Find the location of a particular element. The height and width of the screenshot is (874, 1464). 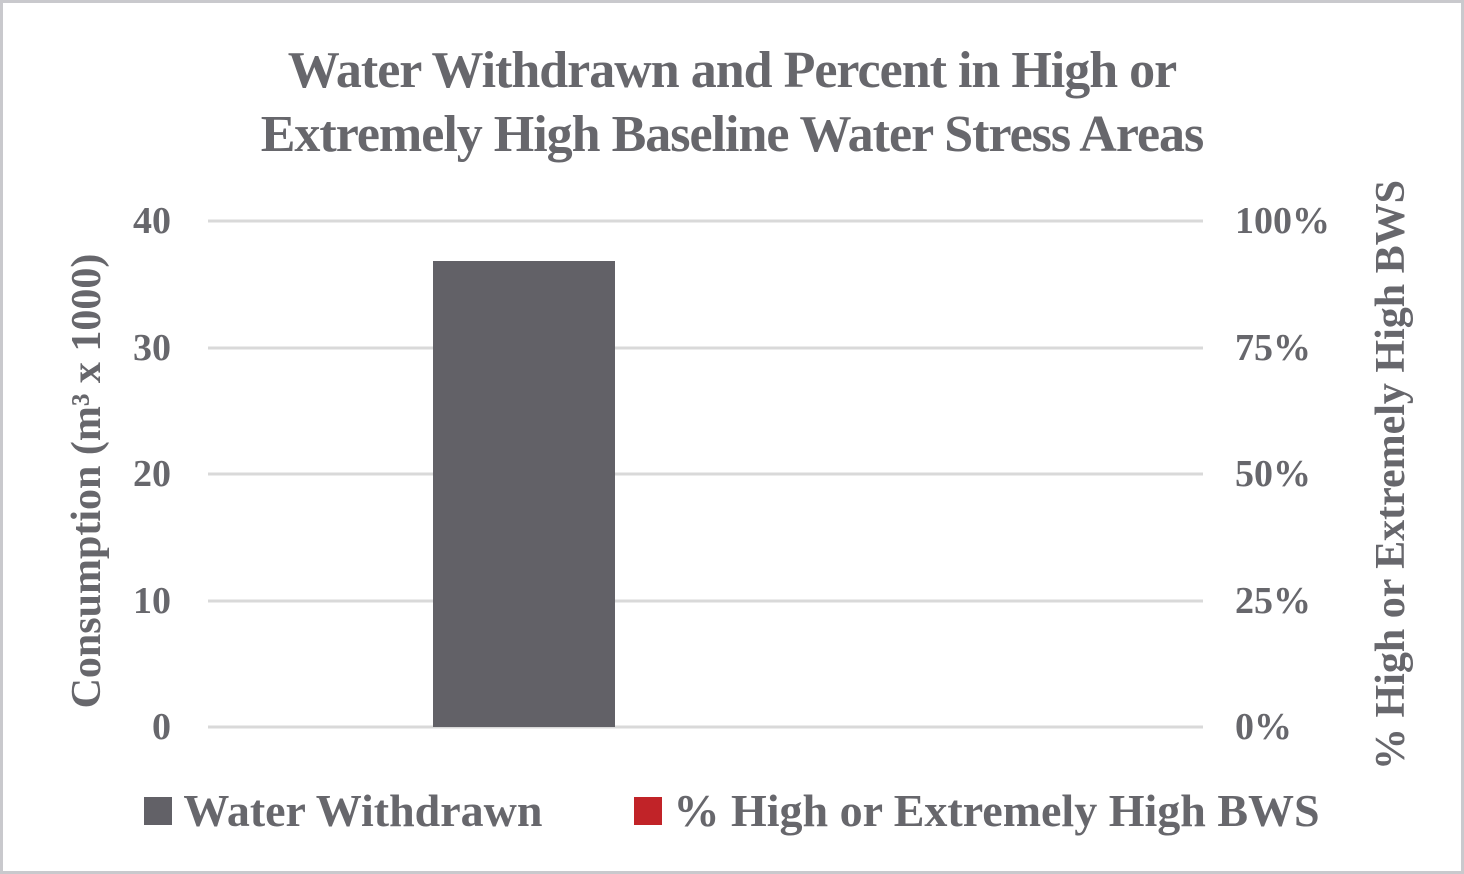

left-tick-40: 40 is located at coordinates (152, 221).